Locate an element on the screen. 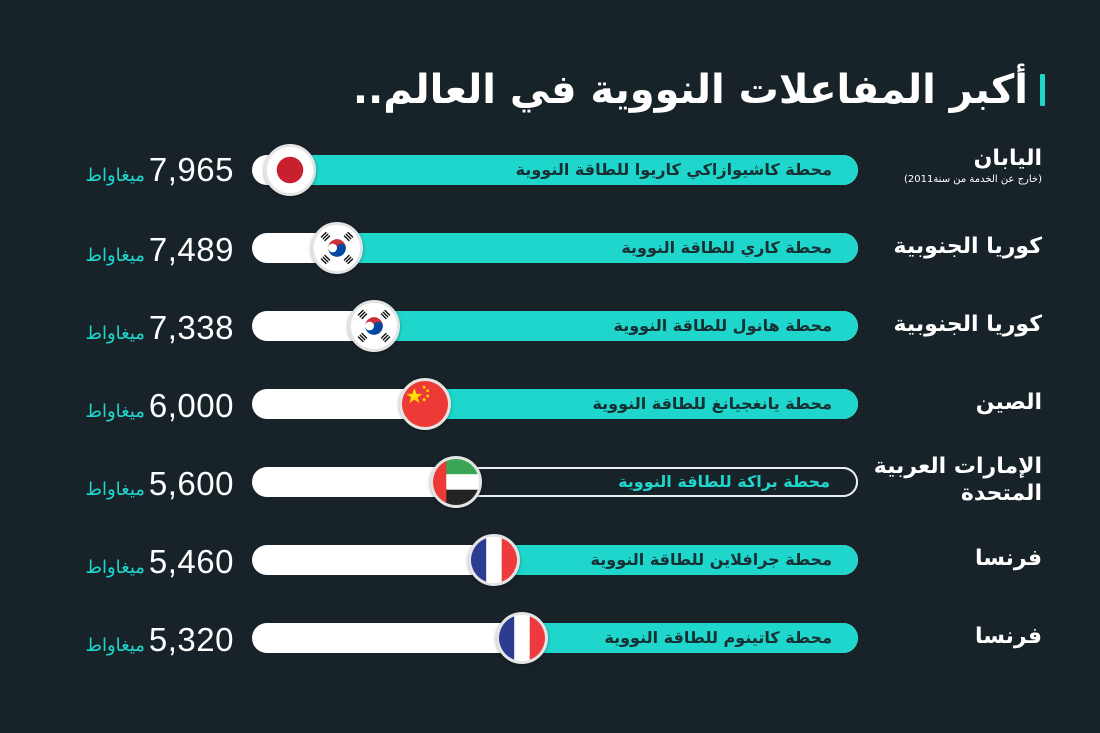 The height and width of the screenshot is (733, 1100). value-block: ميغاواط 7,965 is located at coordinates (159, 170).